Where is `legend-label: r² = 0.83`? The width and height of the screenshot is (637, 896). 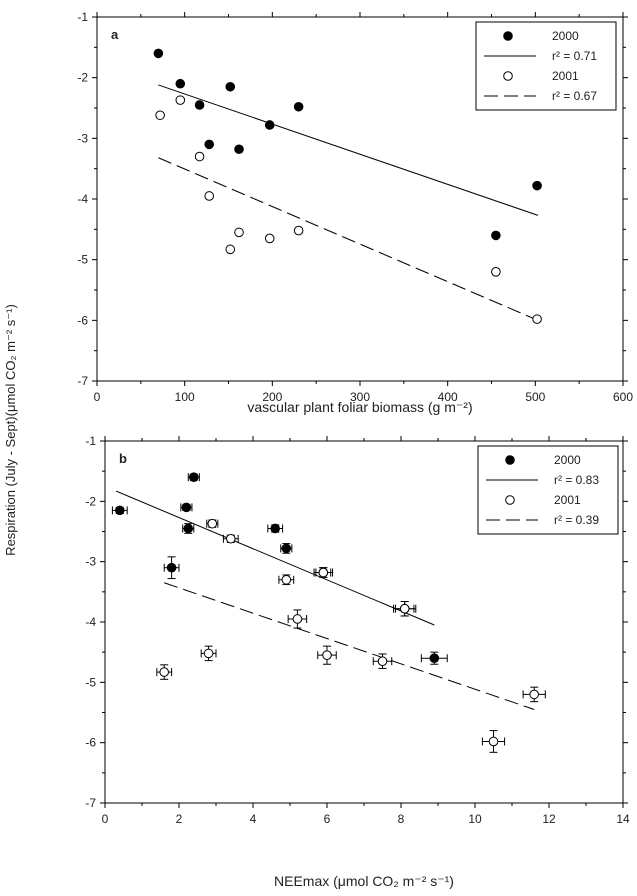
legend-label: r² = 0.83 is located at coordinates (576, 480).